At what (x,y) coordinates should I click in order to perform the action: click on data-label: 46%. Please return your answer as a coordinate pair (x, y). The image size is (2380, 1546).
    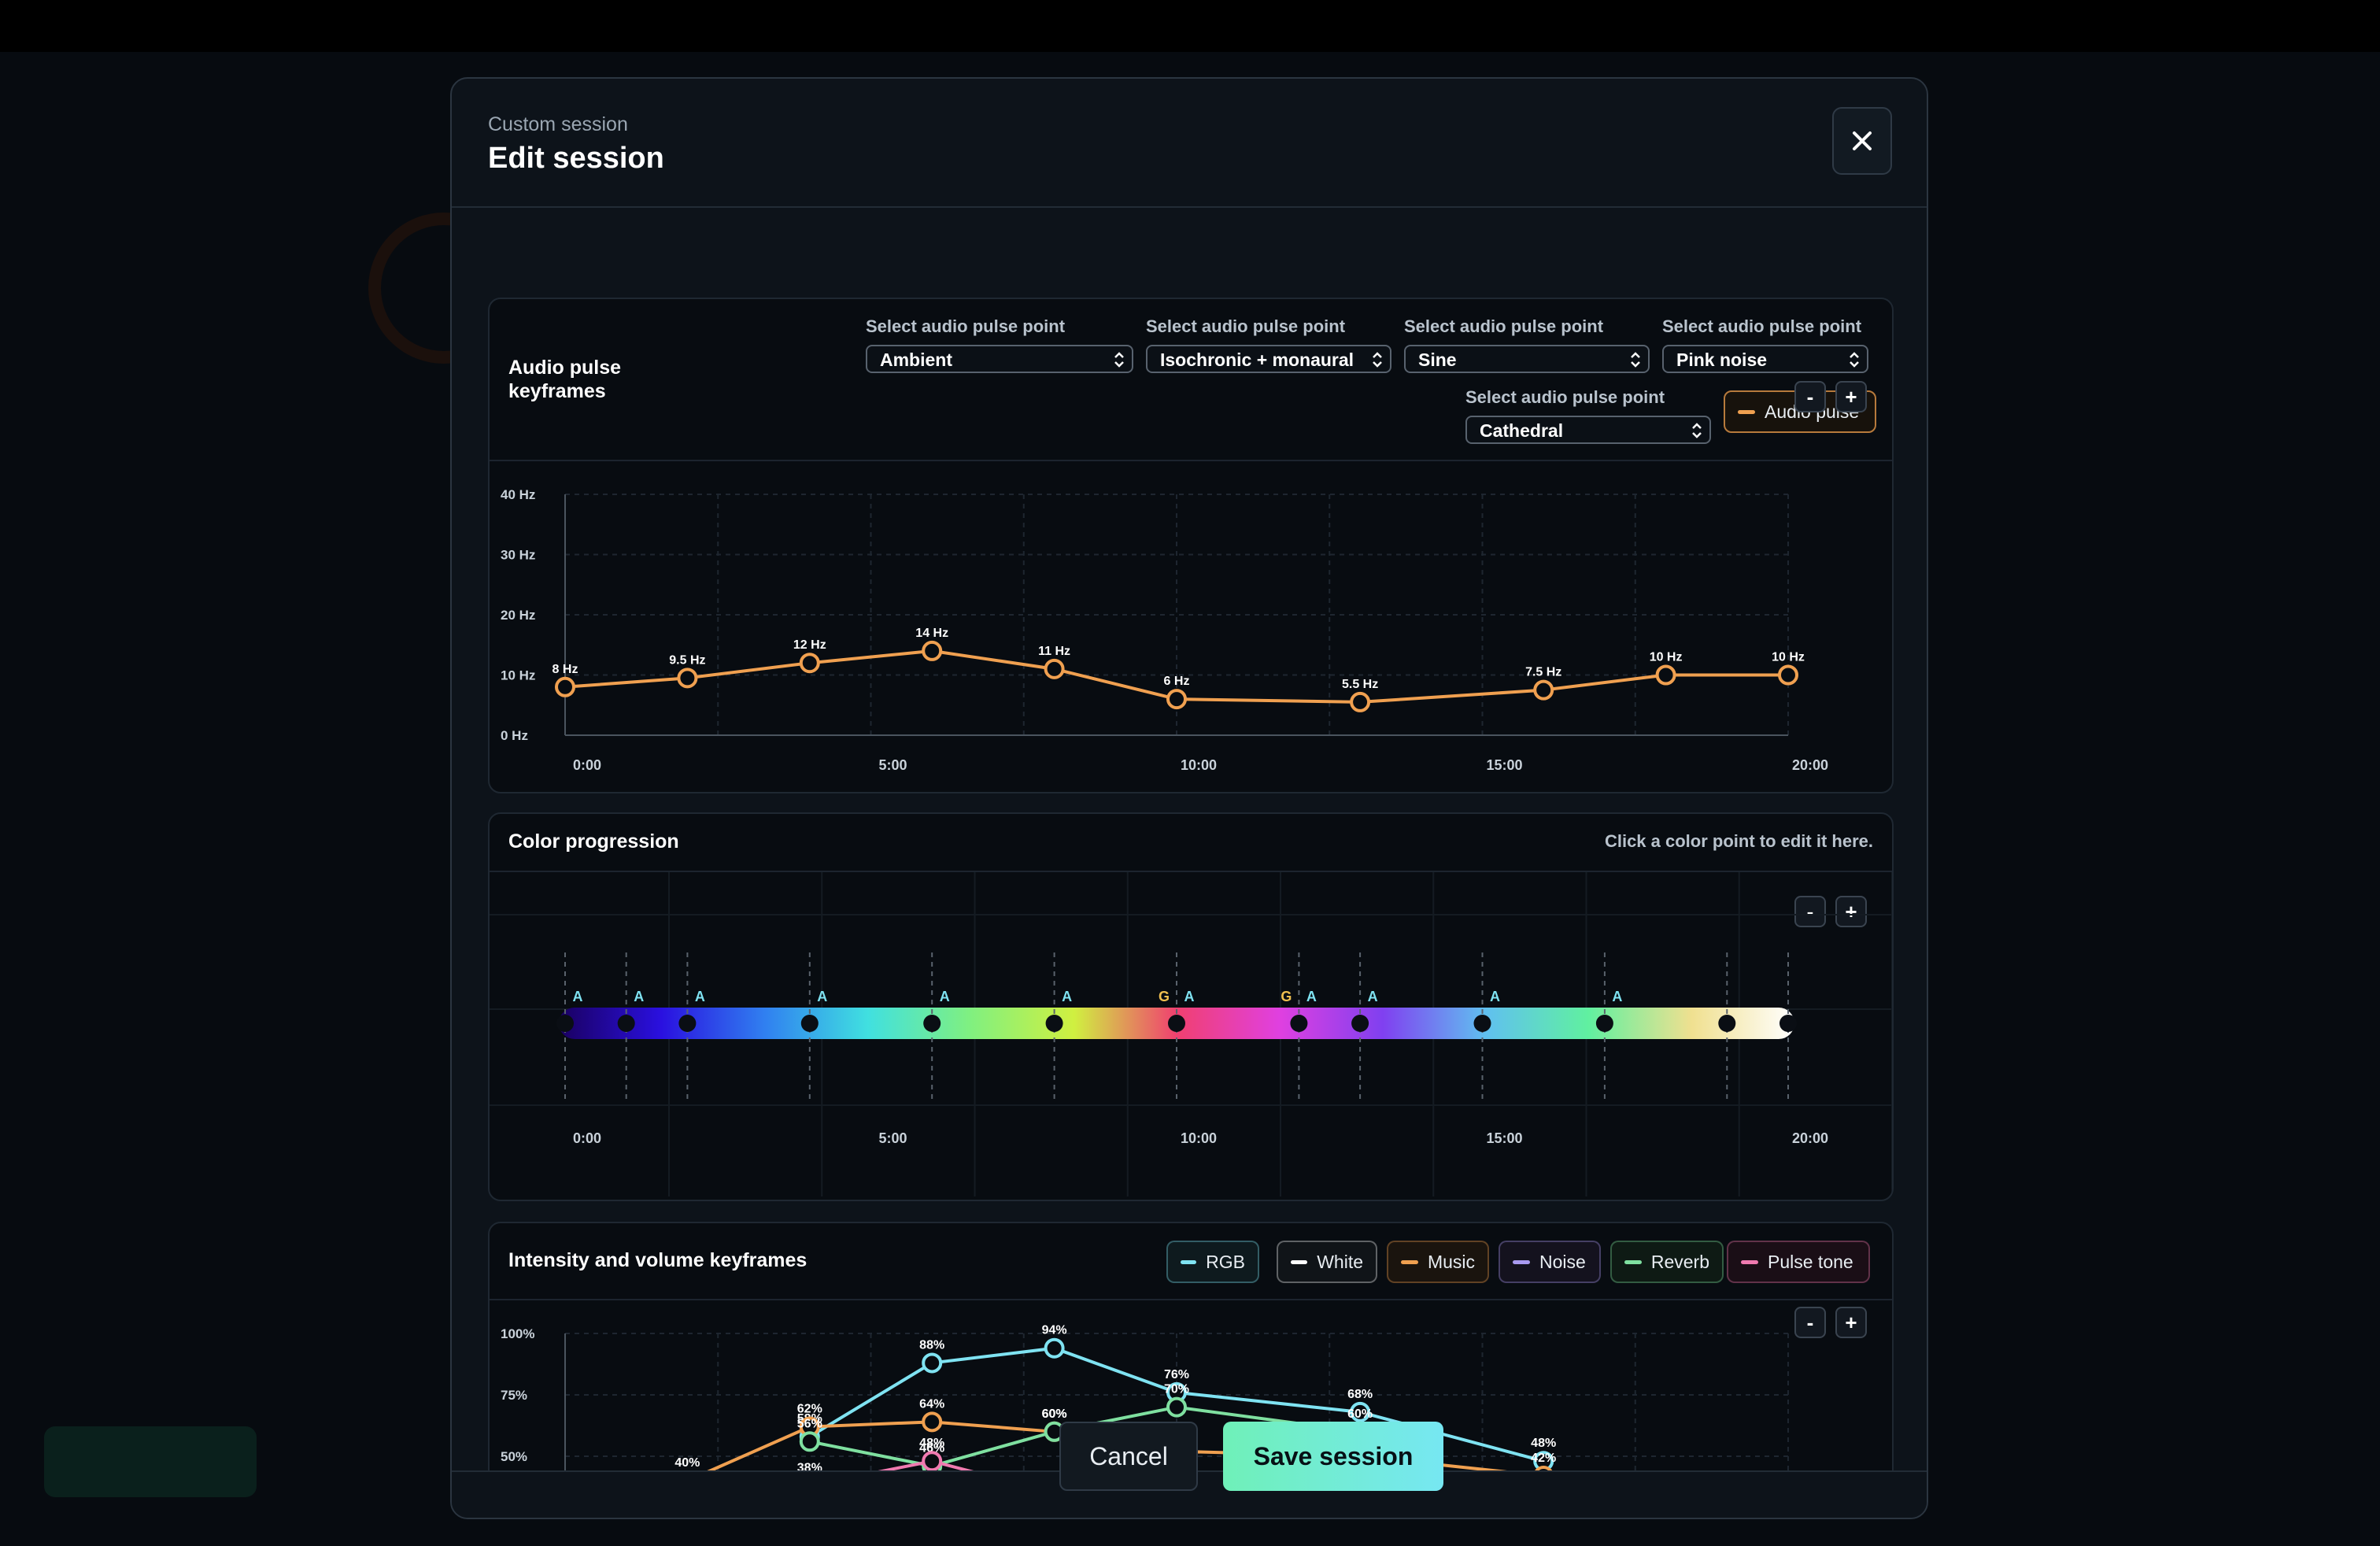
    Looking at the image, I should click on (931, 1448).